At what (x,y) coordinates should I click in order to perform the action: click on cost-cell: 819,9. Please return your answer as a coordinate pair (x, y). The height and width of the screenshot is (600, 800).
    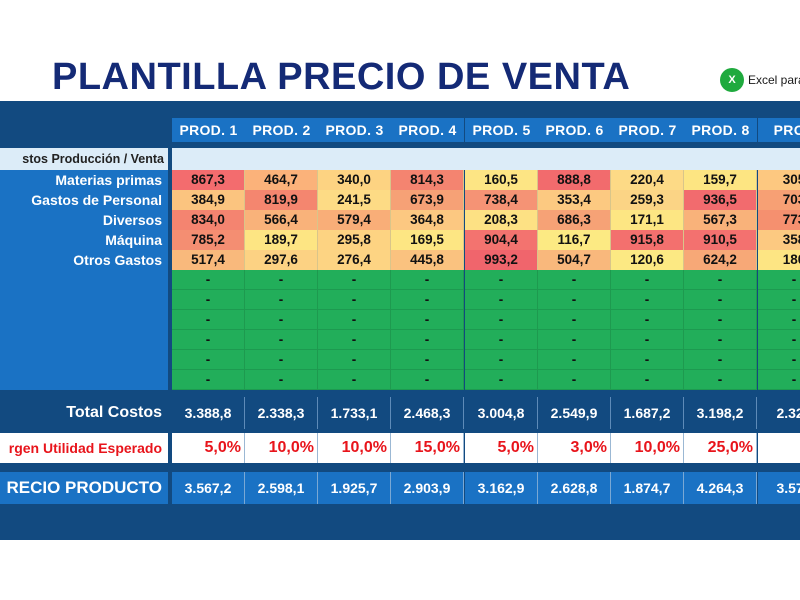
    Looking at the image, I should click on (281, 200).